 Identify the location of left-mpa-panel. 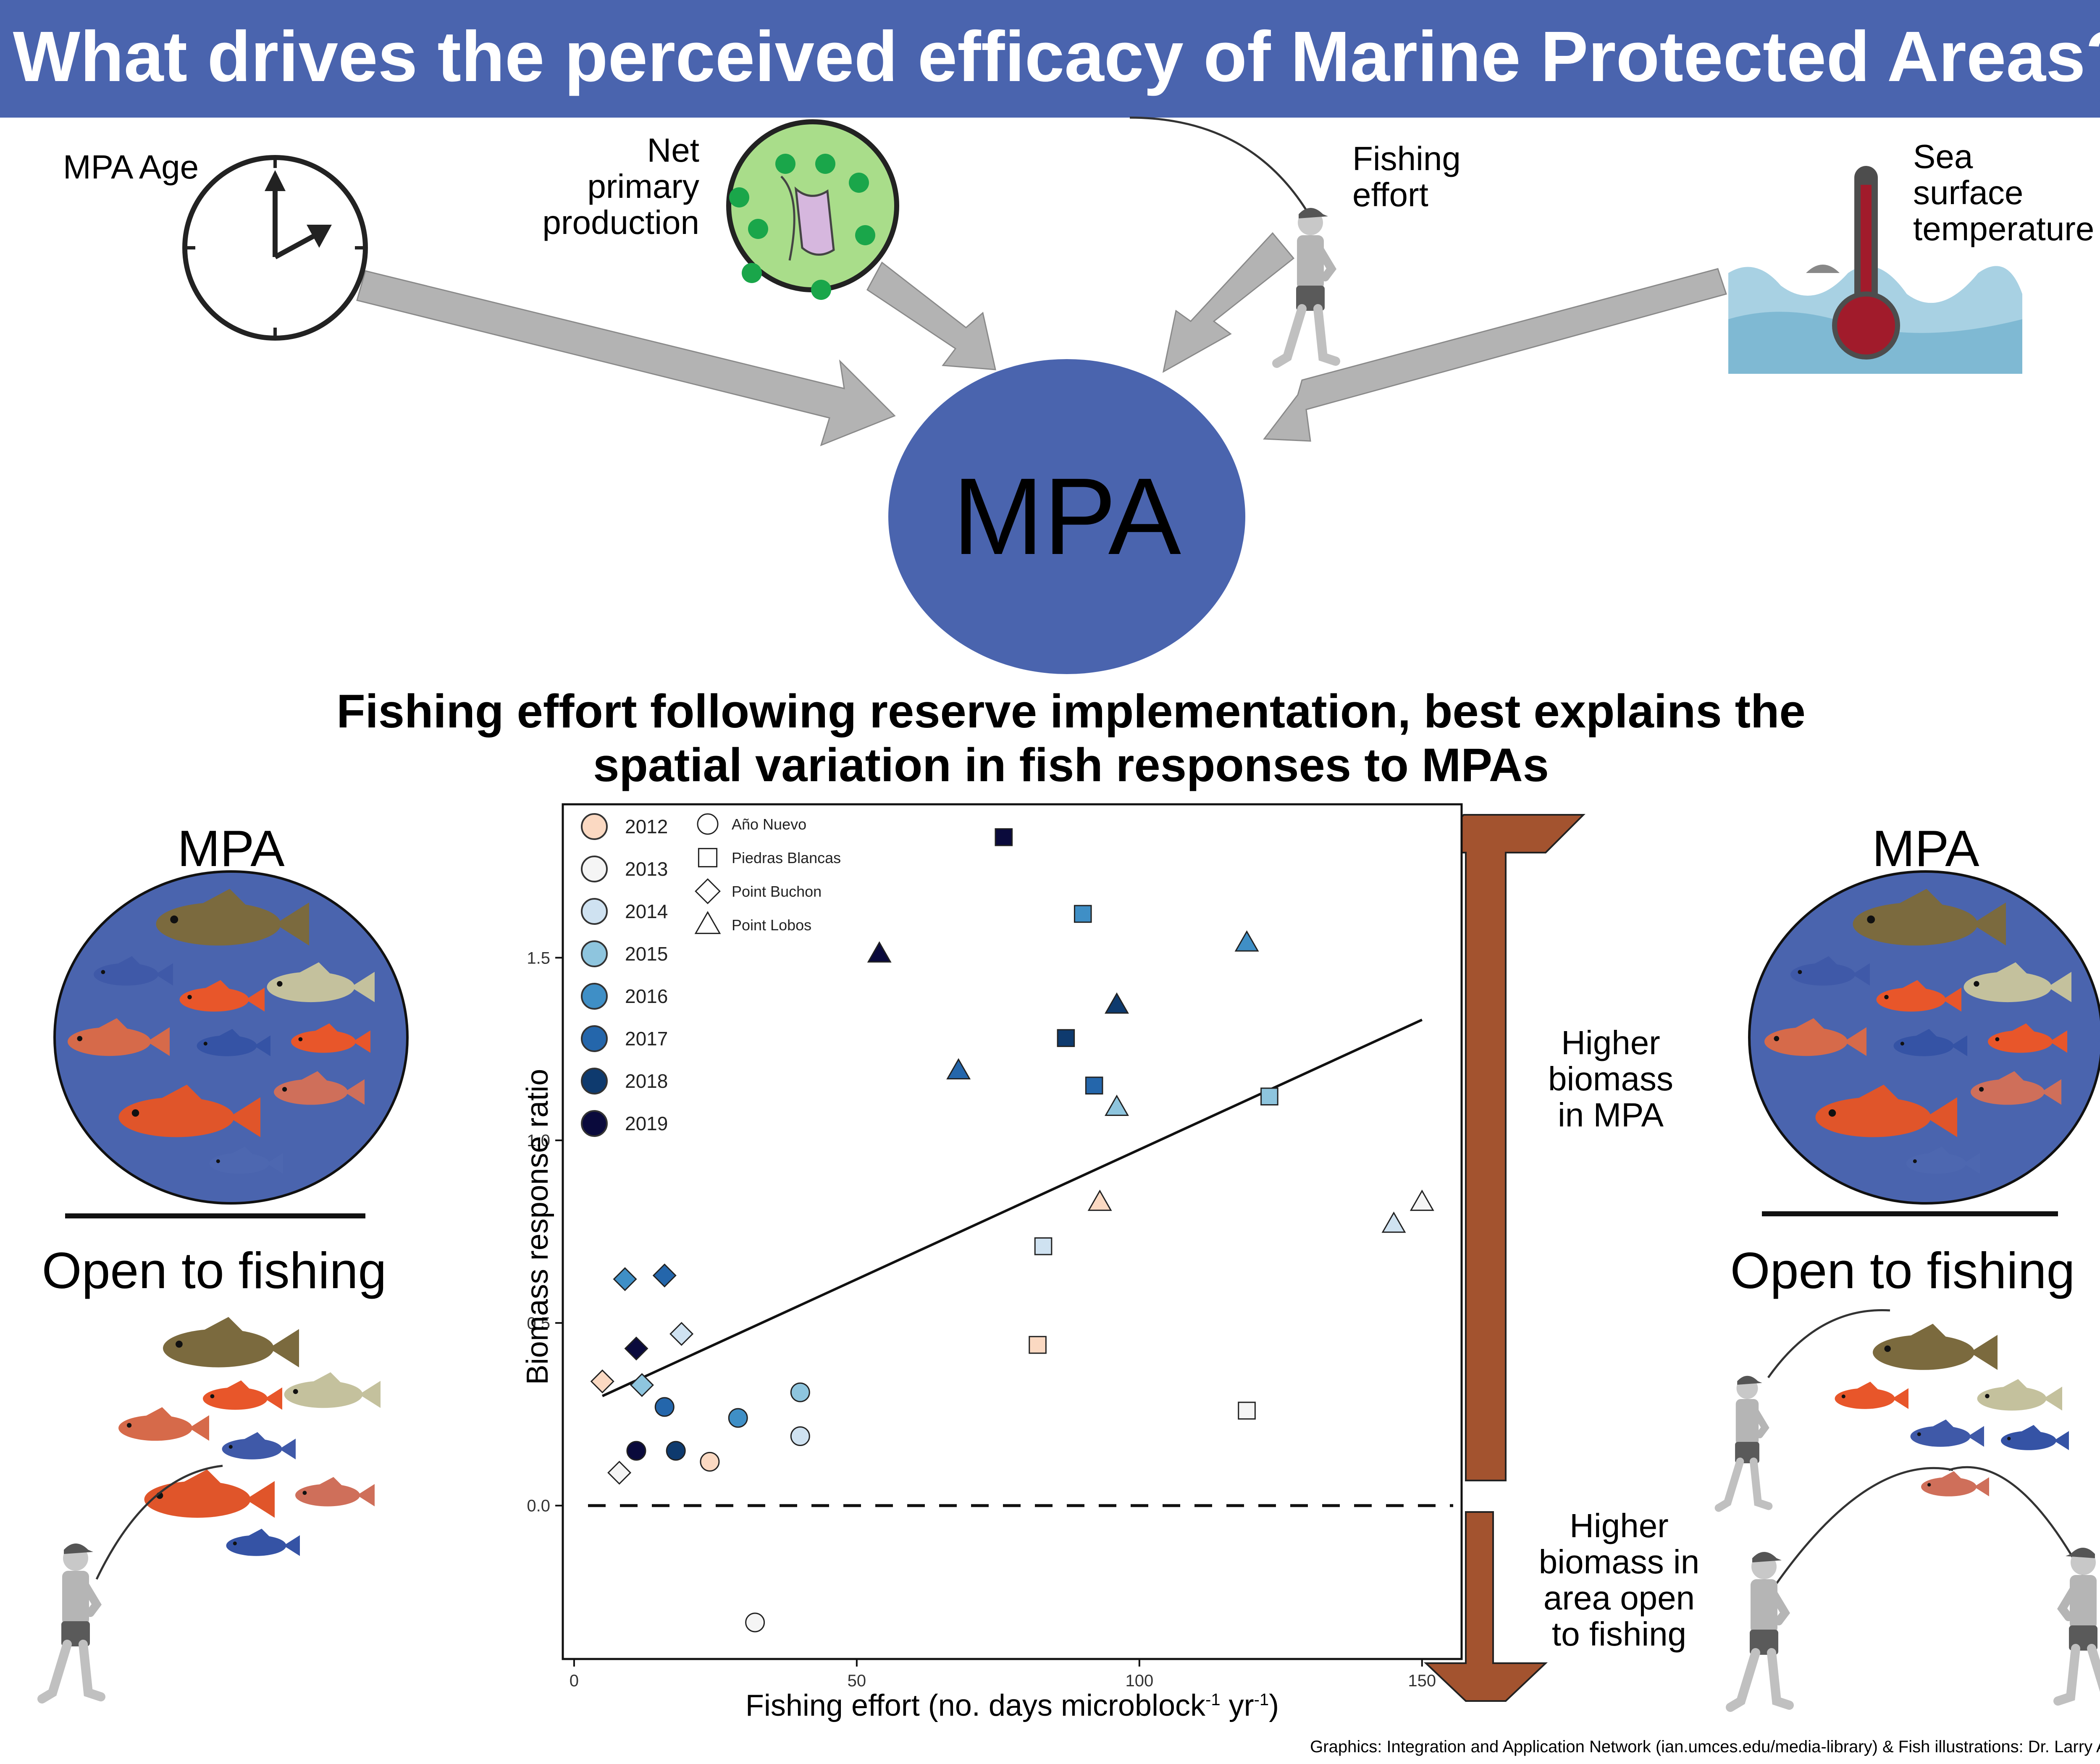
(225, 1284).